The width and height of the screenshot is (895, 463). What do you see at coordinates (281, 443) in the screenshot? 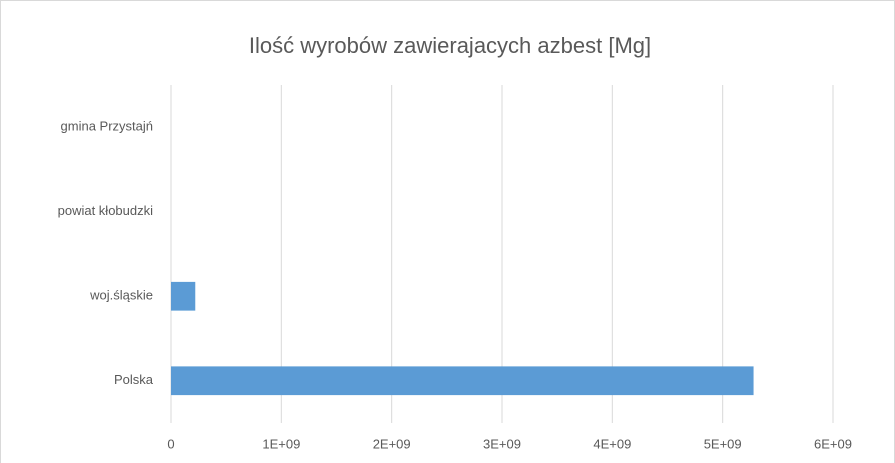
I see `x-tick-label: 1E+09` at bounding box center [281, 443].